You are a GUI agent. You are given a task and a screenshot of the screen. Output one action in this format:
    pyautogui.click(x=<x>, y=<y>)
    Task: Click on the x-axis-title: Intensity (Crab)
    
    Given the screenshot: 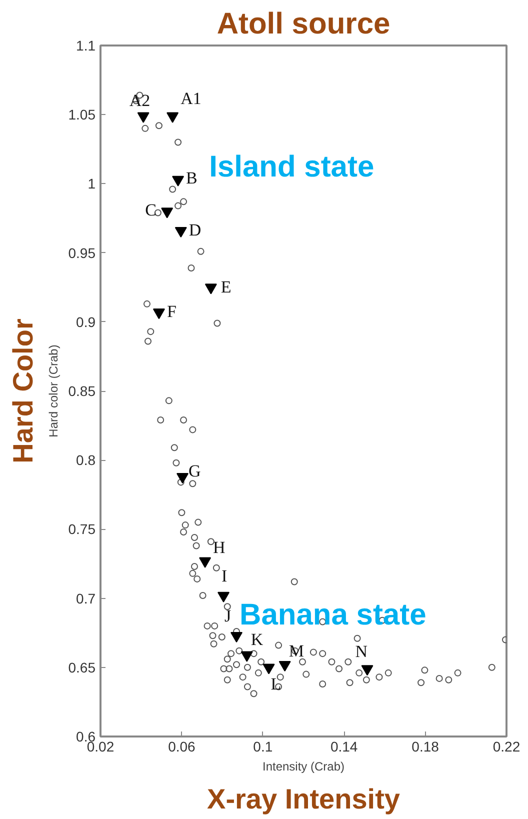 What is the action you would take?
    pyautogui.click(x=303, y=767)
    